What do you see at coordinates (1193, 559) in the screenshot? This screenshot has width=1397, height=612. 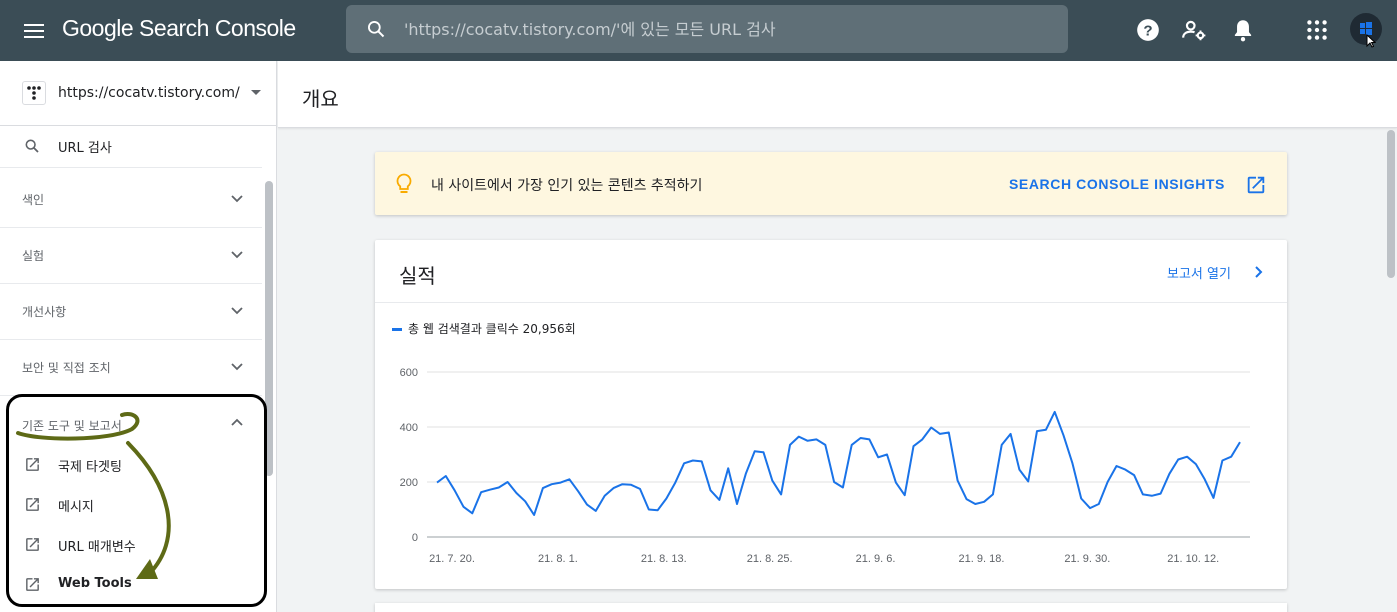 I see `x-tick-label: 21. 10. 12.` at bounding box center [1193, 559].